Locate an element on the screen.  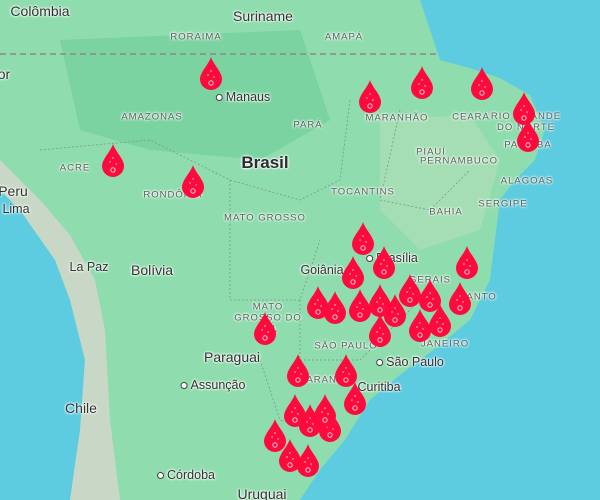
label-peru: Peru is located at coordinates (14, 191).